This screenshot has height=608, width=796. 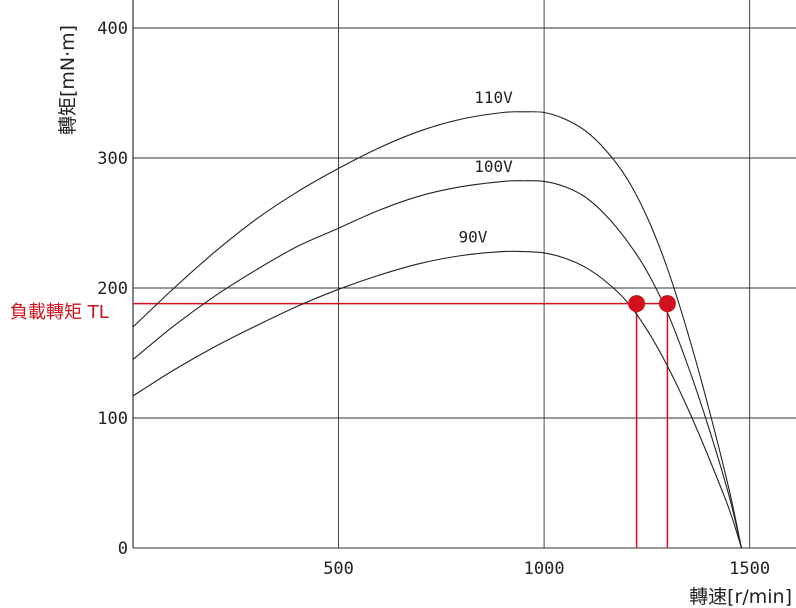 What do you see at coordinates (112, 159) in the screenshot?
I see `y-tick-label: 300` at bounding box center [112, 159].